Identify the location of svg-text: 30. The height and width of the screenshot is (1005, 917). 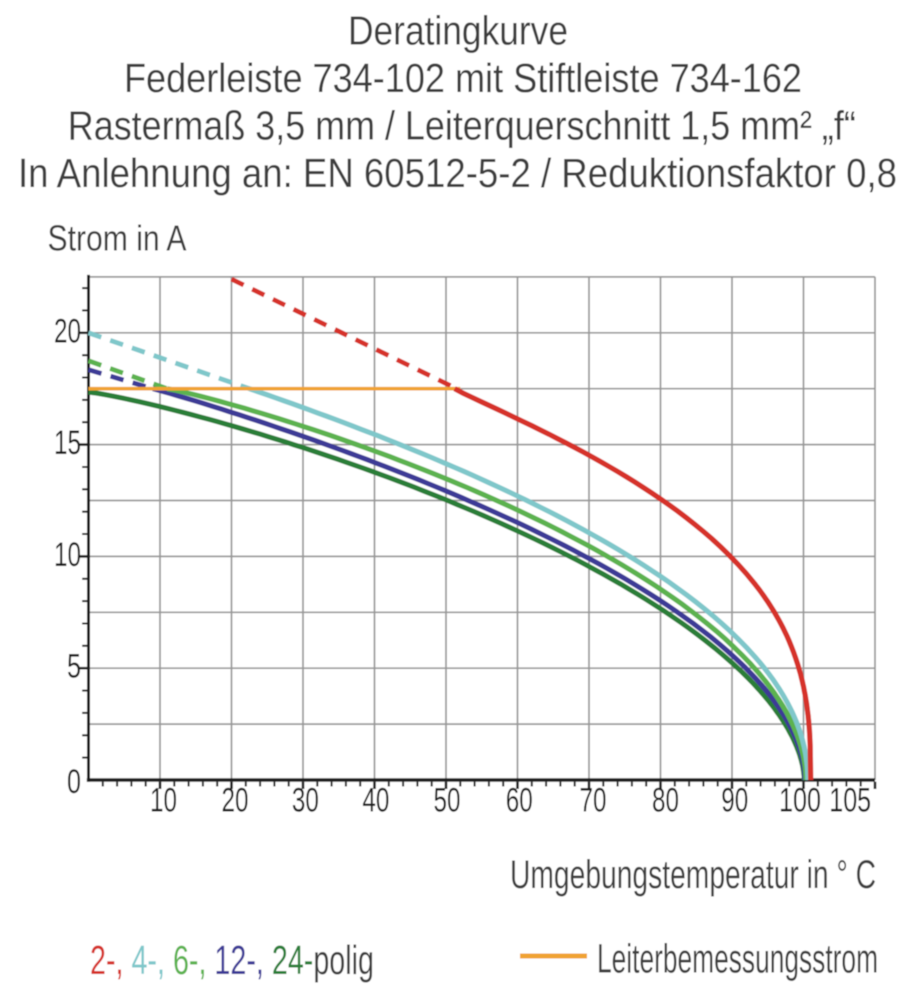
(305, 801).